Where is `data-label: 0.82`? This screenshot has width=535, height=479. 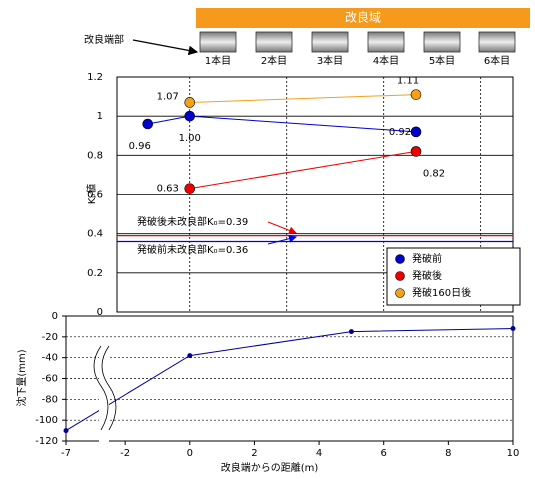
data-label: 0.82 is located at coordinates (434, 173).